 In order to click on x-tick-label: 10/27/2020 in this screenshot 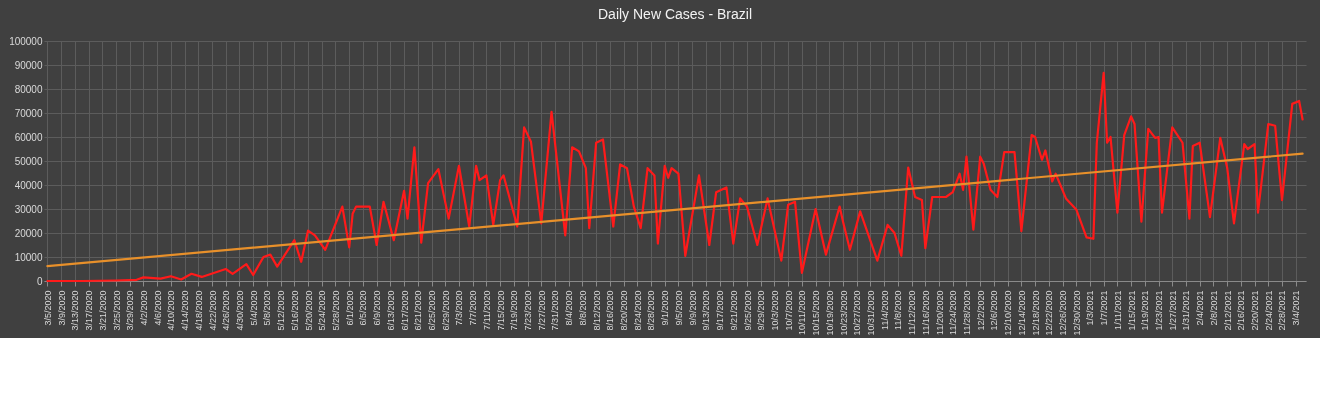, I will do `click(857, 313)`.